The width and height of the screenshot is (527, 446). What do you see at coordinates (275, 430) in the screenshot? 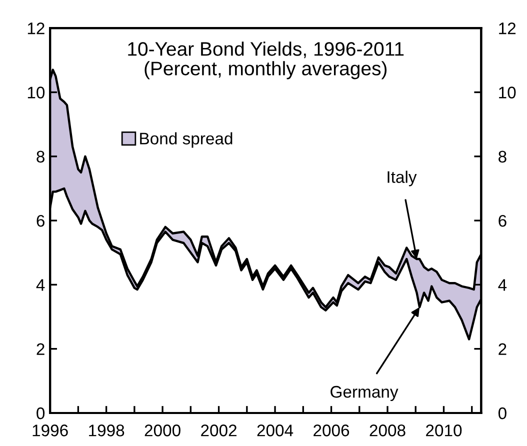
I see `x-tick-label: 2004` at bounding box center [275, 430].